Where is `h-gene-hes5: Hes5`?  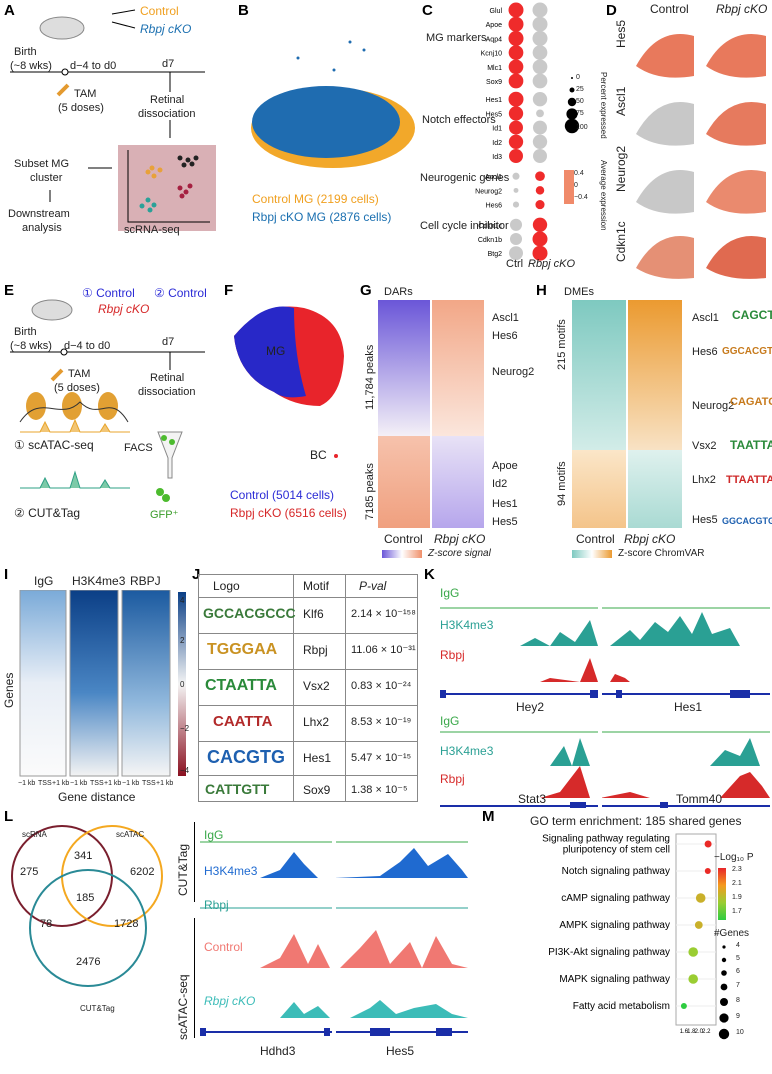 h-gene-hes5: Hes5 is located at coordinates (705, 520).